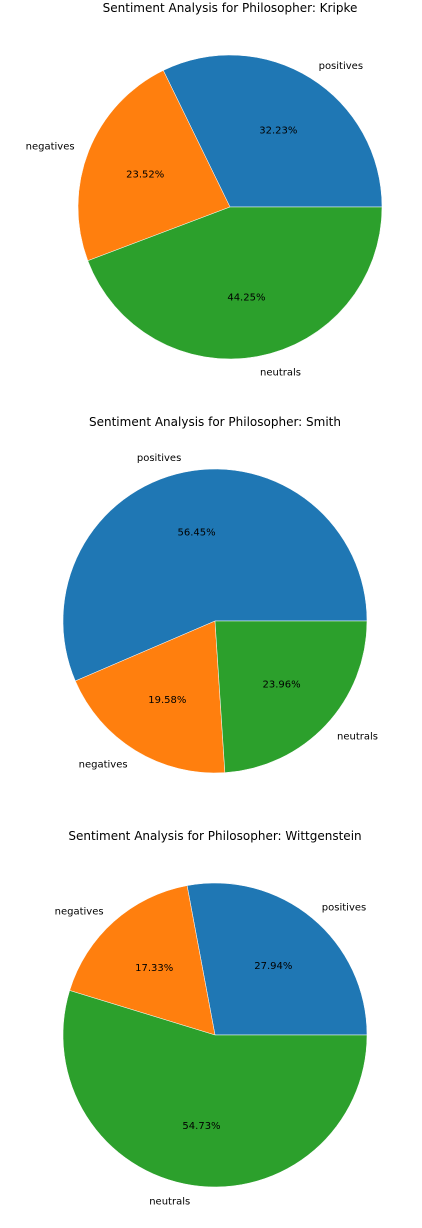 The image size is (422, 1228). I want to click on slice-percent-label: 27.94%, so click(273, 966).